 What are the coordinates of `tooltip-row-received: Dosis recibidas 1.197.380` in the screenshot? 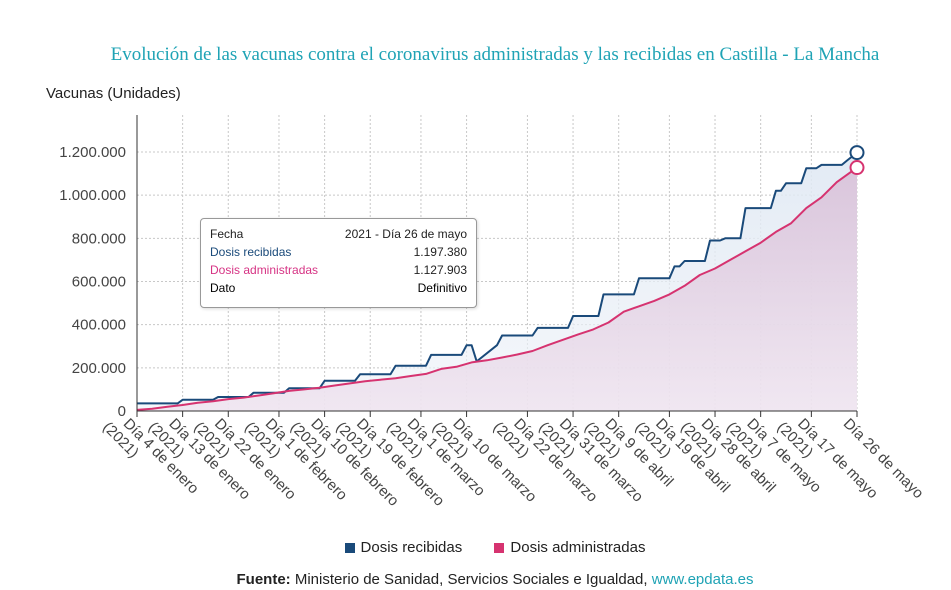 It's located at (338, 252).